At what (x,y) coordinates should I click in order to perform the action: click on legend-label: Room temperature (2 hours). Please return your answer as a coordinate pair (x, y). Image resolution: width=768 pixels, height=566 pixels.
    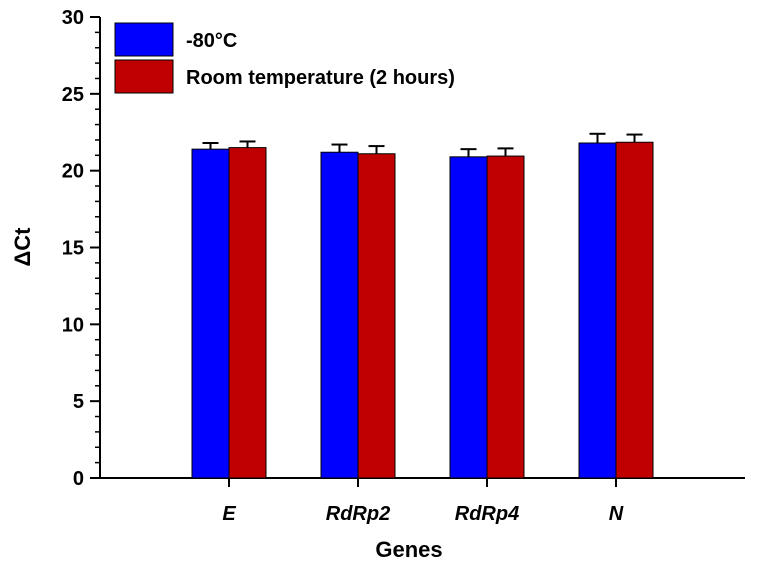
    Looking at the image, I should click on (320, 78).